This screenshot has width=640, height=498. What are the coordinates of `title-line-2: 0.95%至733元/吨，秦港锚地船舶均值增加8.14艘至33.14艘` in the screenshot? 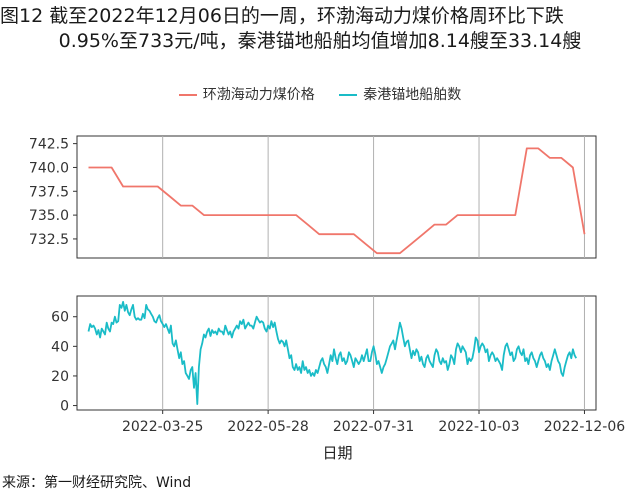 It's located at (320, 41).